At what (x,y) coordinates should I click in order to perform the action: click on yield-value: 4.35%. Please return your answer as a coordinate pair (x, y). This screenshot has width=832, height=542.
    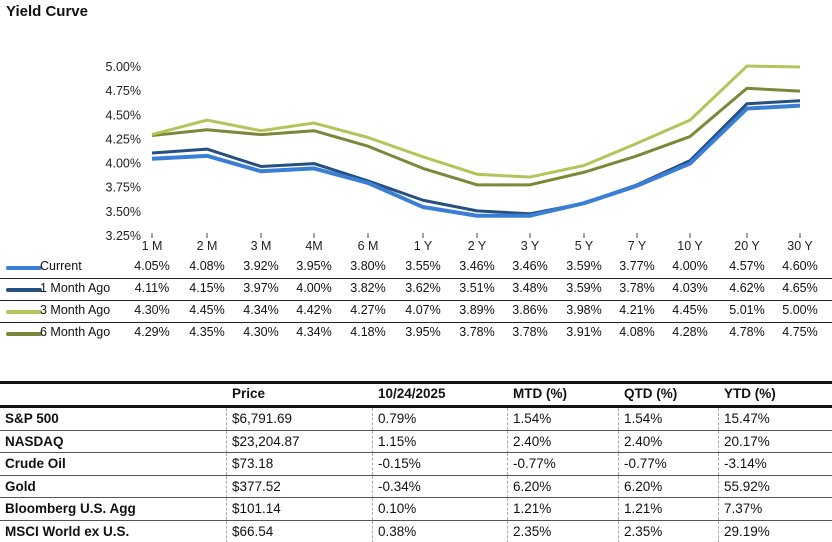
    Looking at the image, I should click on (207, 332).